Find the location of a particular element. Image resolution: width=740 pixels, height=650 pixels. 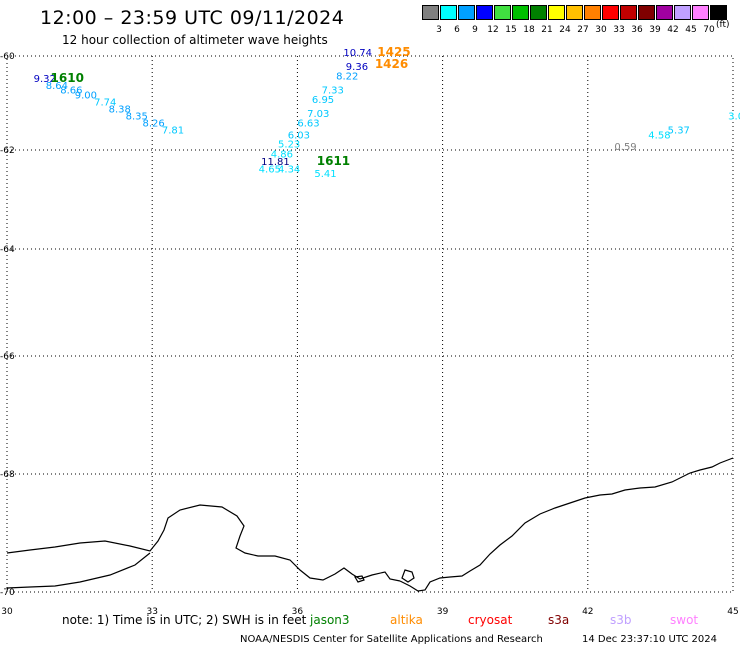

legend-label: 9 is located at coordinates (475, 30).